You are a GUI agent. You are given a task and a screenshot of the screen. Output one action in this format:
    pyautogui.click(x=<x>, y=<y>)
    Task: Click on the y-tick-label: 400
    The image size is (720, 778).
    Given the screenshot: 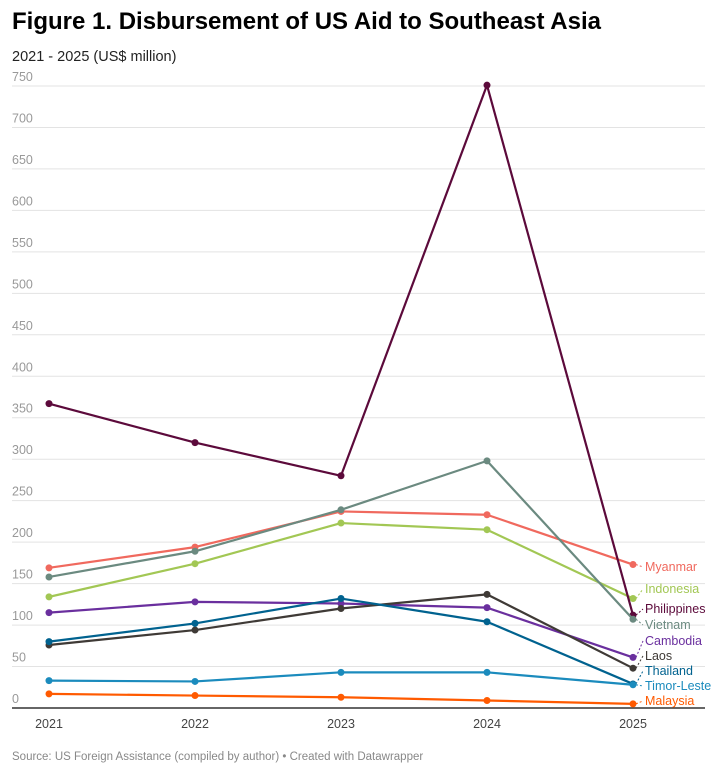 What is the action you would take?
    pyautogui.click(x=22, y=367)
    